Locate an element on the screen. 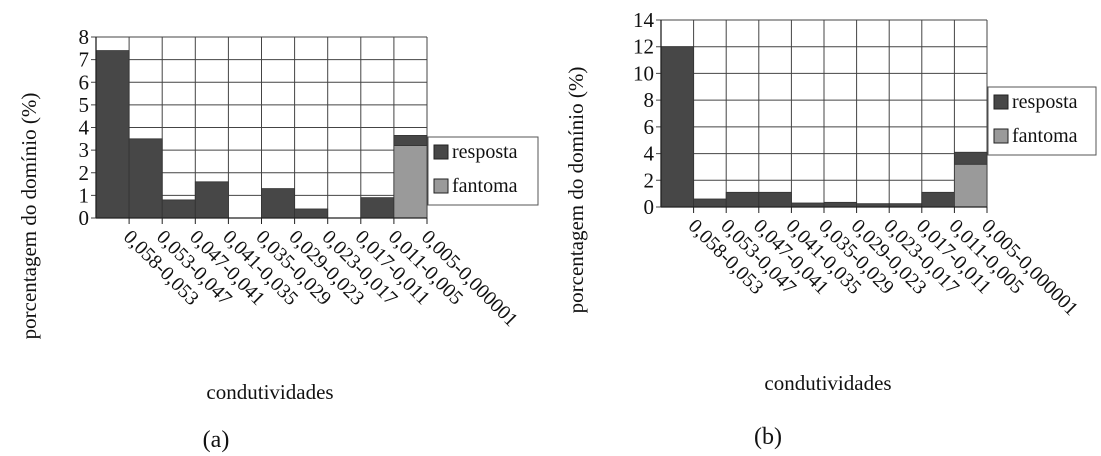 The image size is (1101, 456). y-tick-label-b: 14 is located at coordinates (644, 20).